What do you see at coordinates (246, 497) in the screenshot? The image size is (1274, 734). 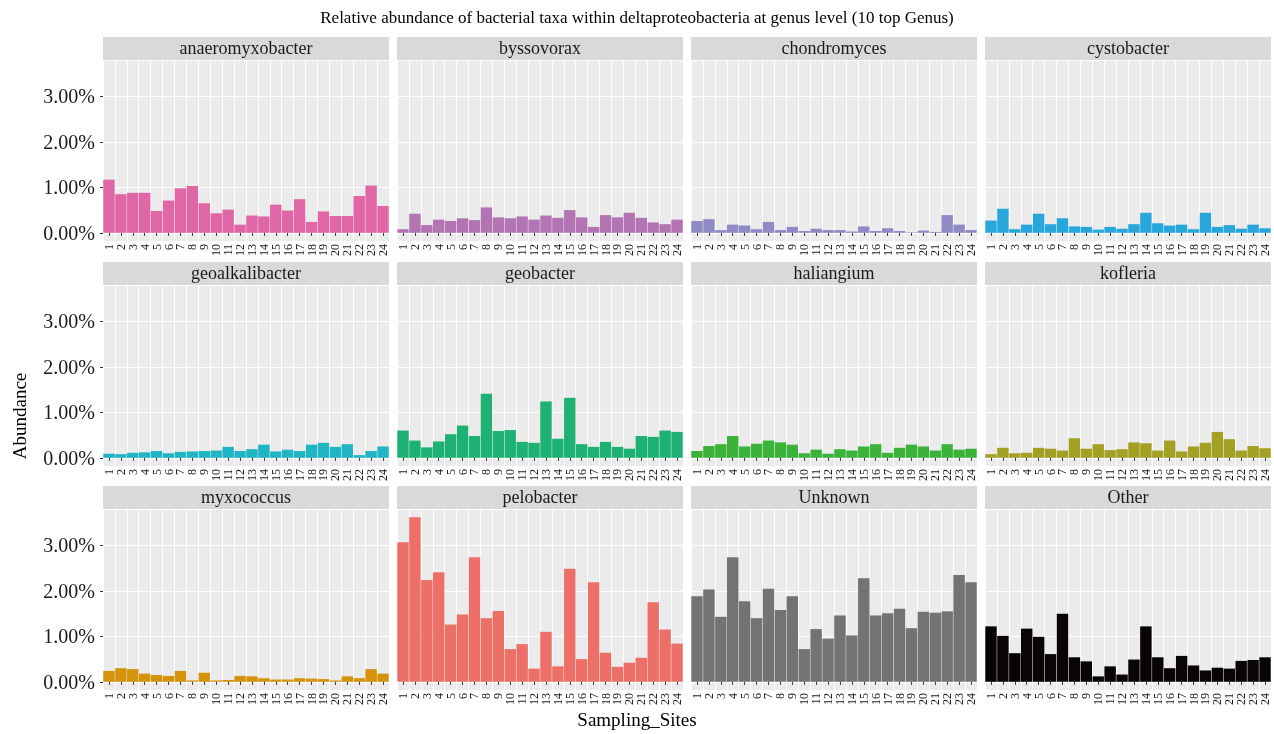 I see `chart-title: myxococcus` at bounding box center [246, 497].